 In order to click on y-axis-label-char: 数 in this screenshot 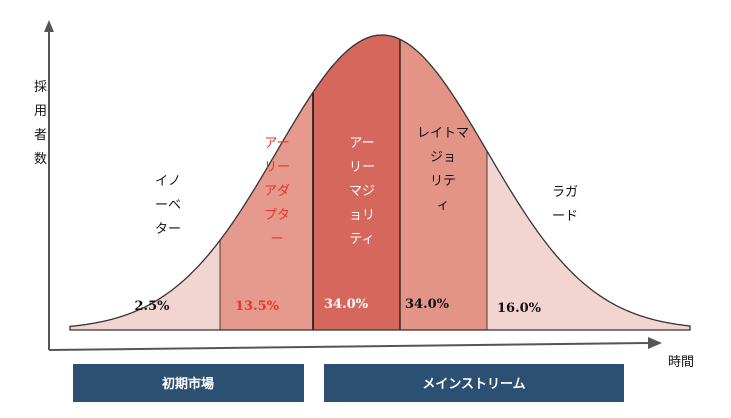, I will do `click(40, 159)`.